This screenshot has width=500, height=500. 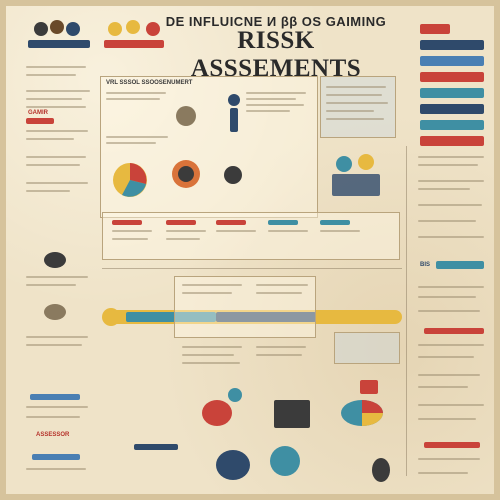 I want to click on mid-row-panel, so click(x=251, y=236).